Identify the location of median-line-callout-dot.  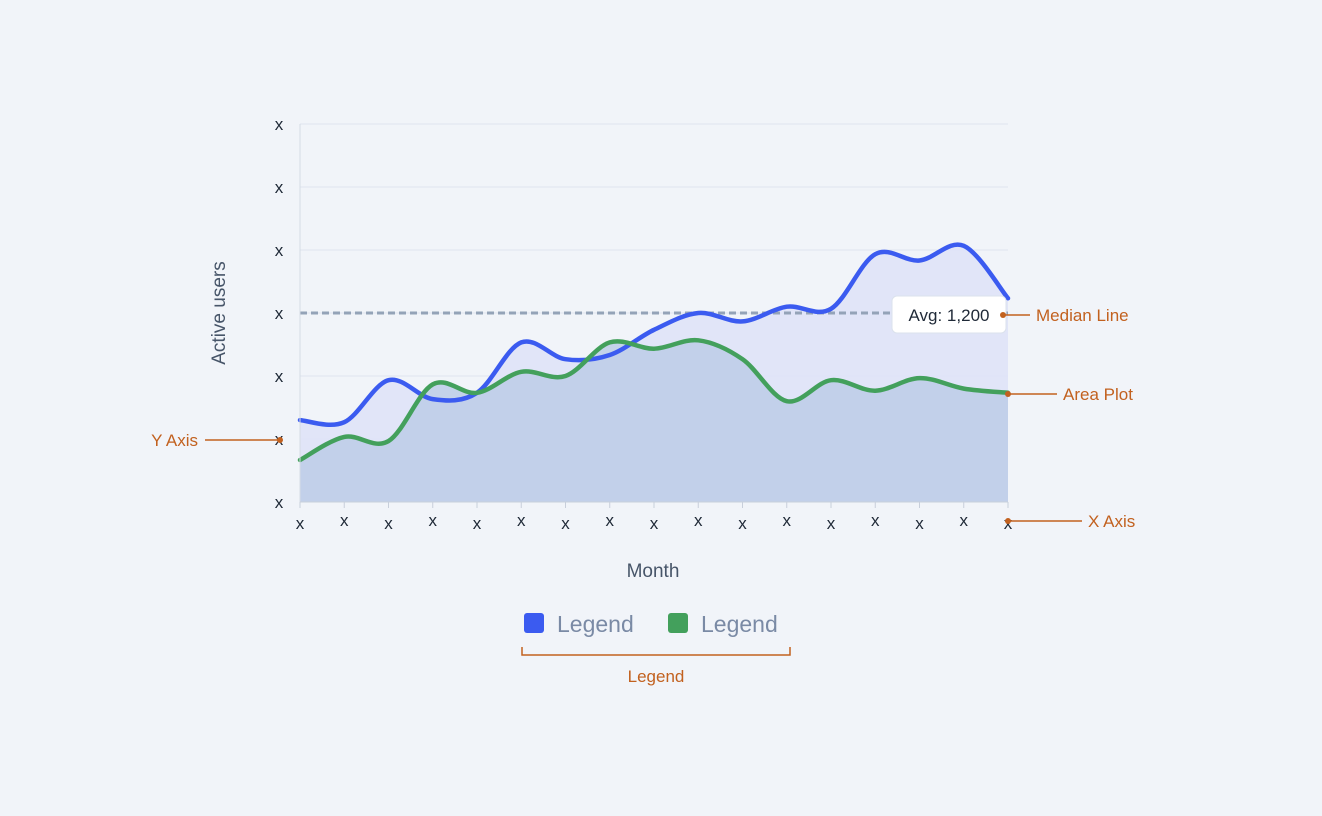
(1003, 315).